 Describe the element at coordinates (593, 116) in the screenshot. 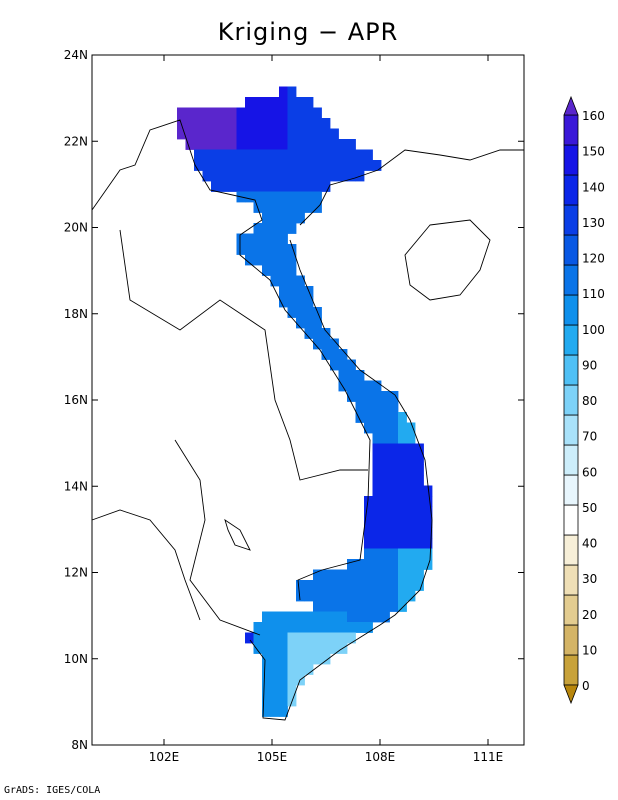

I see `colorbar-label: 160` at that location.